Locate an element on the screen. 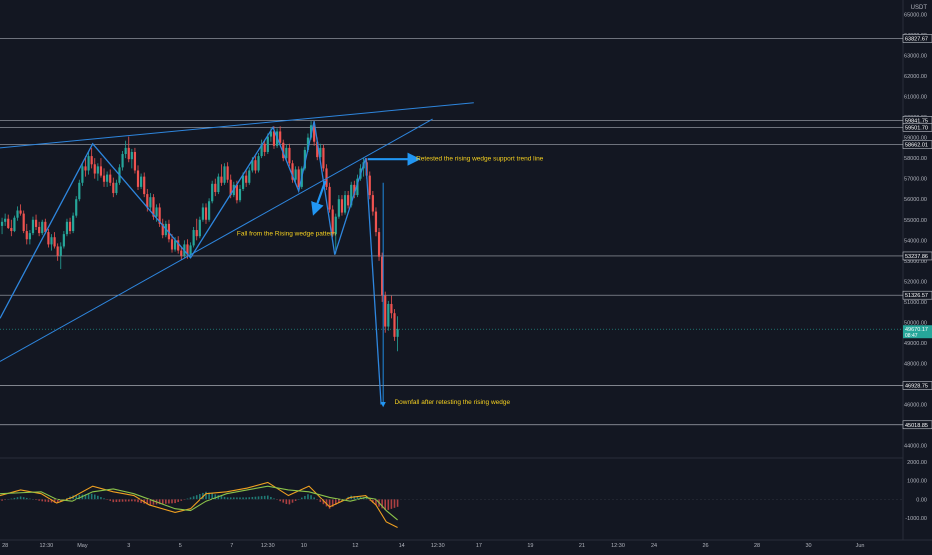 This screenshot has height=555, width=932. time-tick-label: 26 is located at coordinates (705, 546).